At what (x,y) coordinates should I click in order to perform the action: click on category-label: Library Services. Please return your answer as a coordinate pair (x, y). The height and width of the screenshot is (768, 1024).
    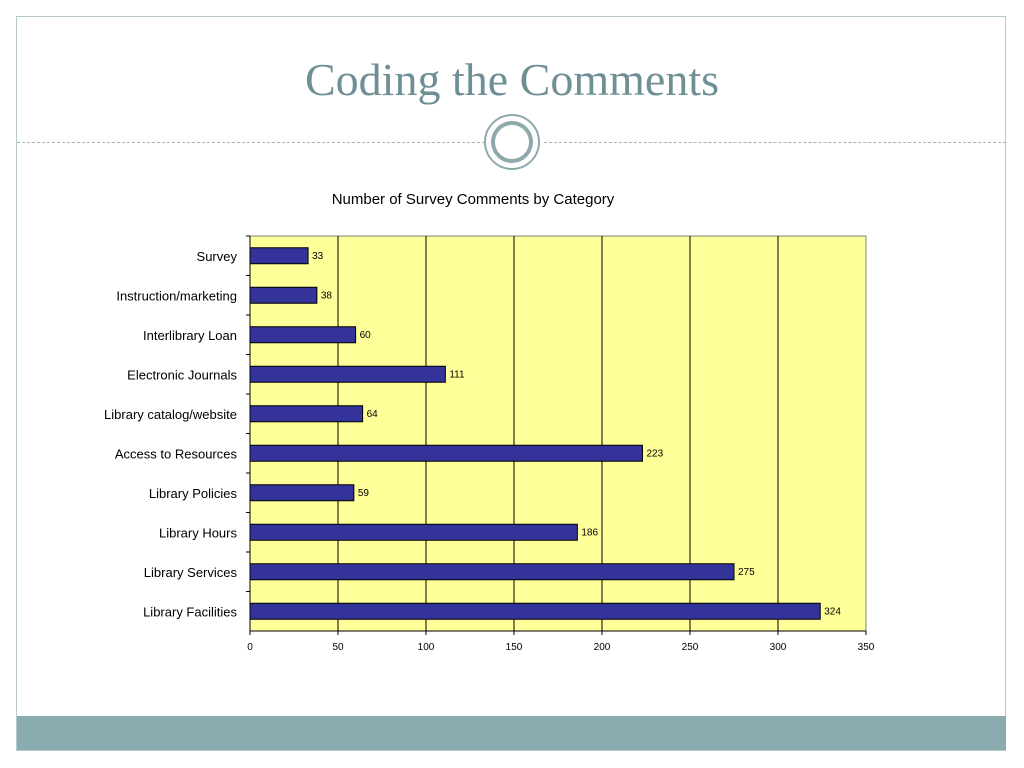
    Looking at the image, I should click on (191, 572).